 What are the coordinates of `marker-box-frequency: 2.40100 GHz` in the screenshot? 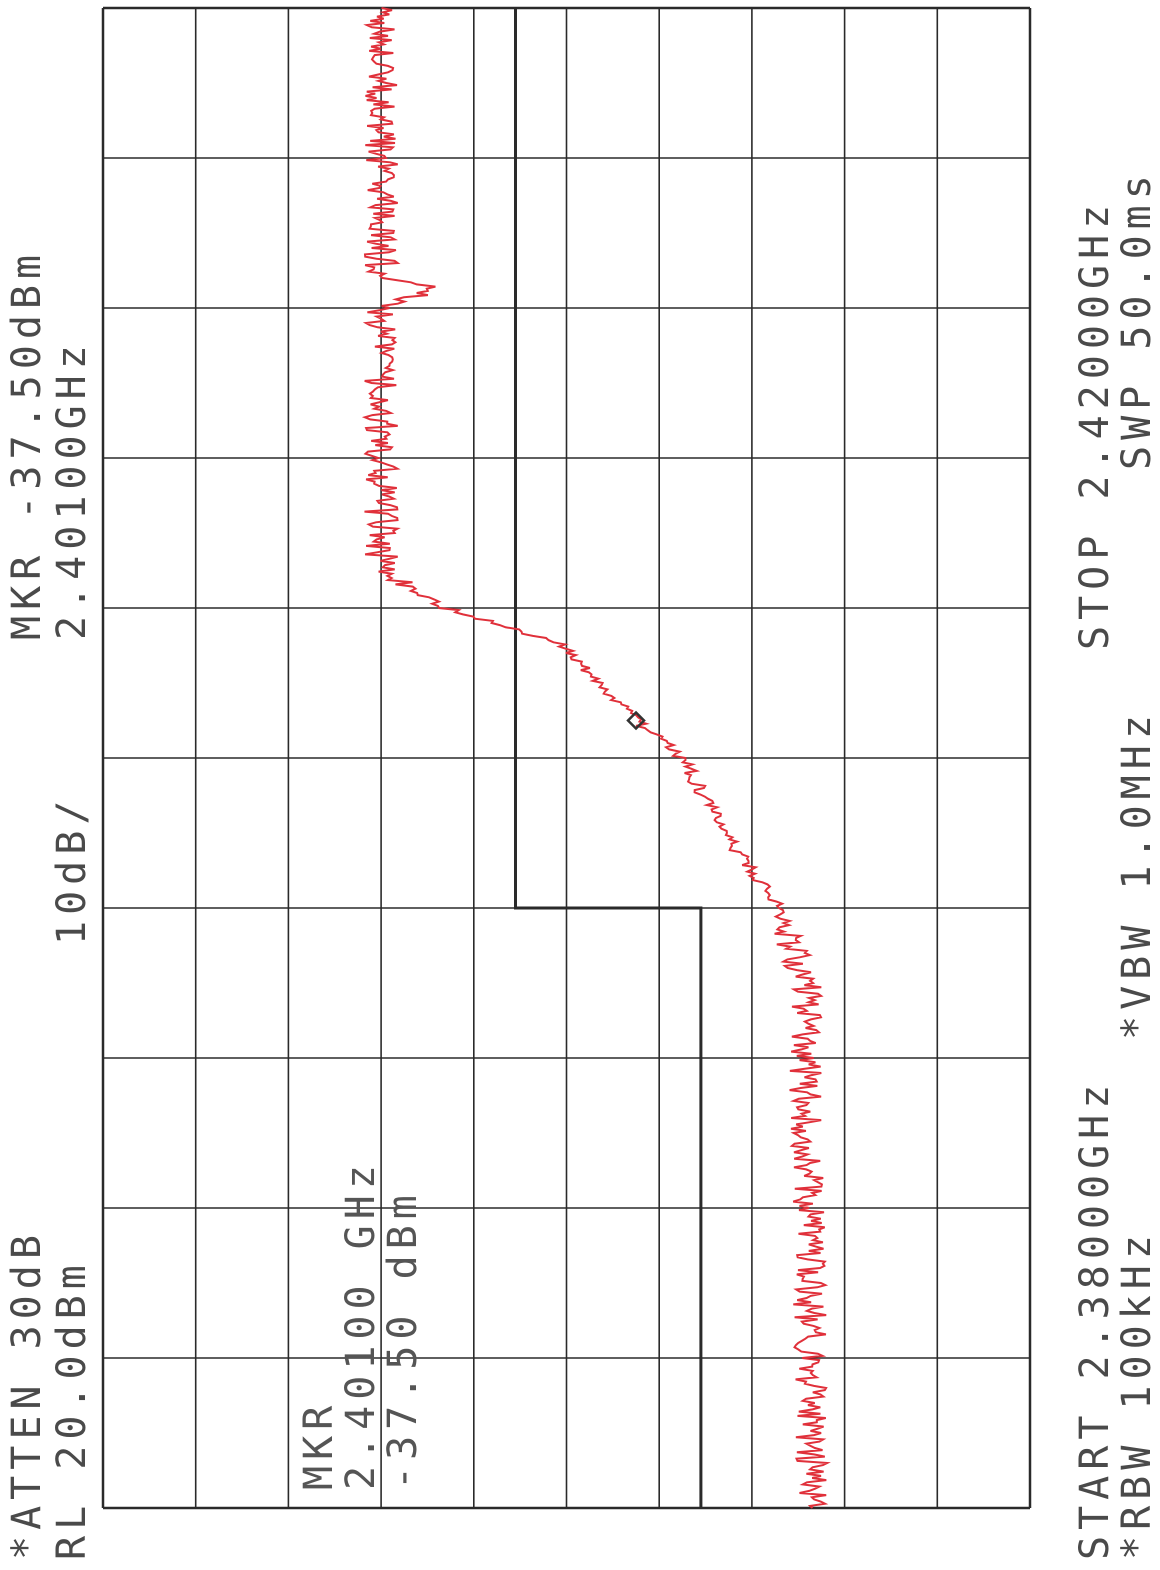 It's located at (361, 1324).